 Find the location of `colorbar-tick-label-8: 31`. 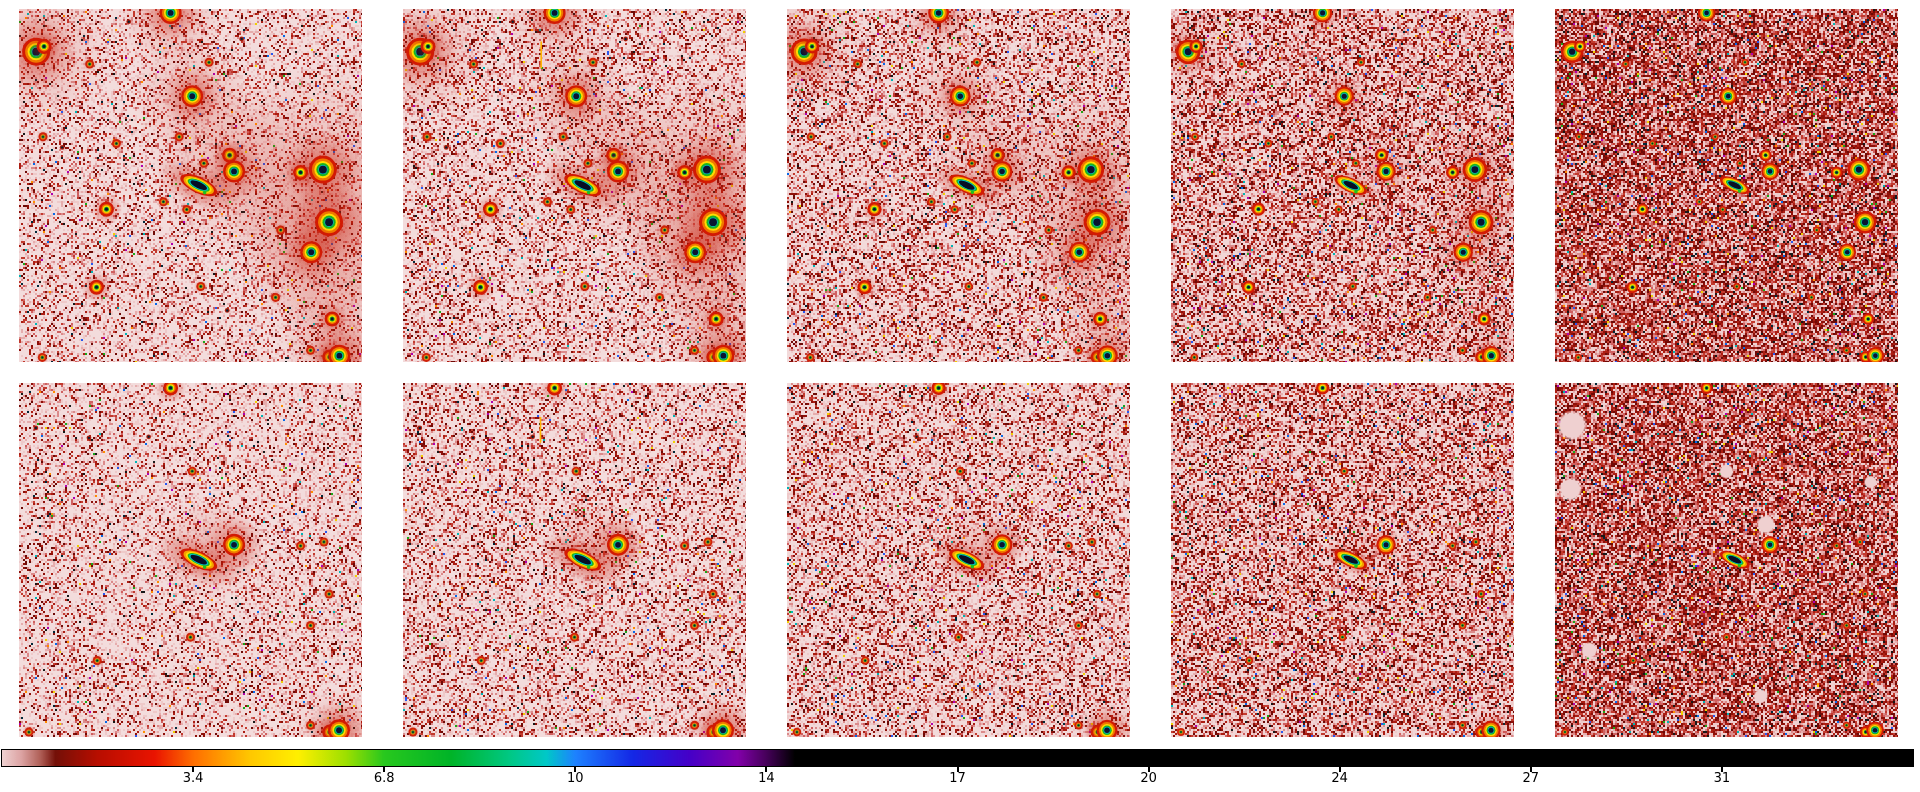

colorbar-tick-label-8: 31 is located at coordinates (1722, 778).